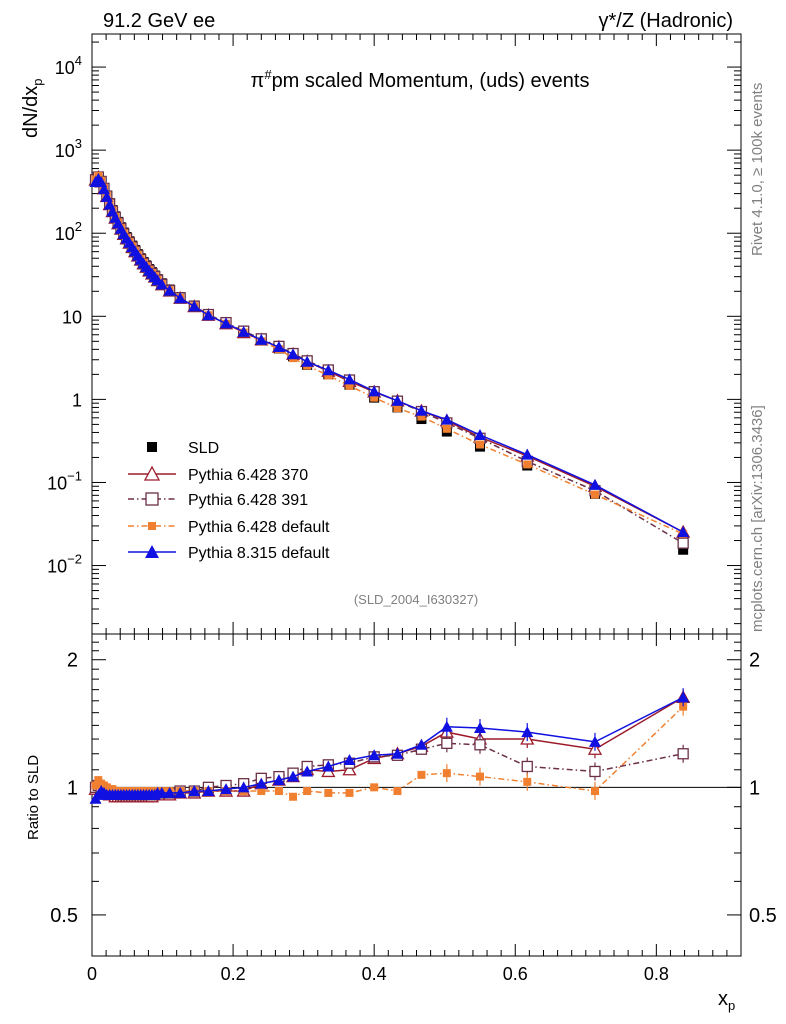  What do you see at coordinates (159, 21) in the screenshot?
I see `header-left: 91.2 GeV ee` at bounding box center [159, 21].